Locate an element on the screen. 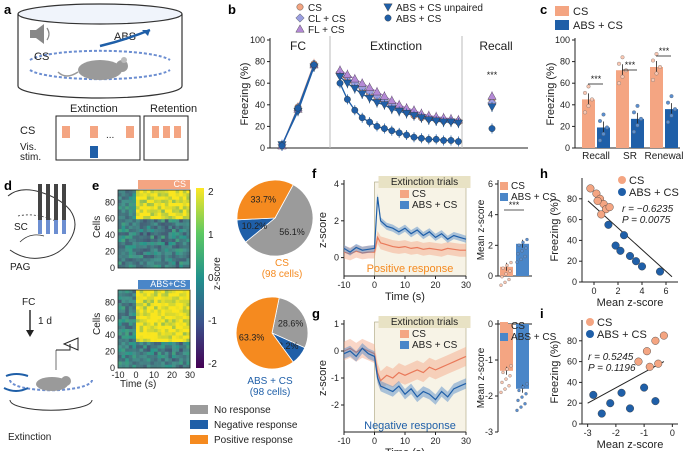  h-xtick-label: 4 is located at coordinates (641, 291).